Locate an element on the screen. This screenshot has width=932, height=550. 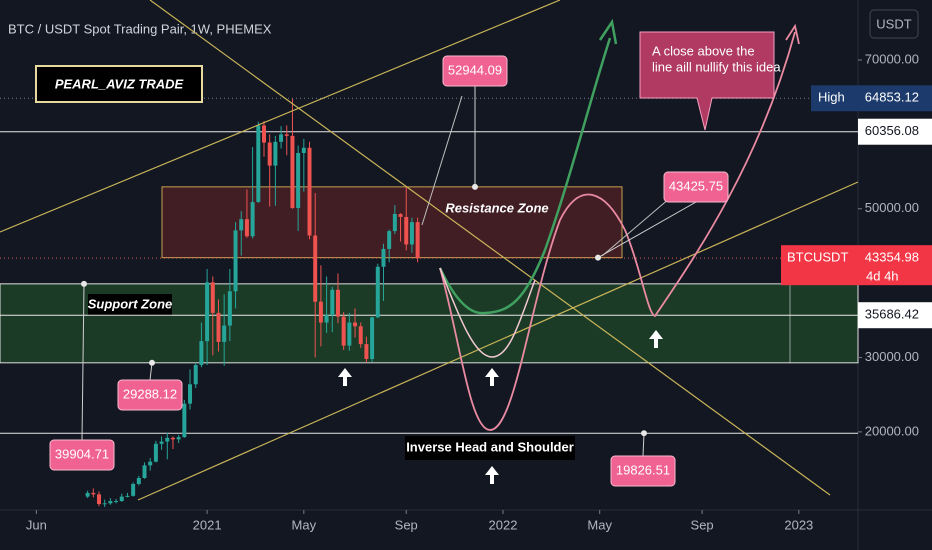
brand-box is located at coordinates (119, 84).